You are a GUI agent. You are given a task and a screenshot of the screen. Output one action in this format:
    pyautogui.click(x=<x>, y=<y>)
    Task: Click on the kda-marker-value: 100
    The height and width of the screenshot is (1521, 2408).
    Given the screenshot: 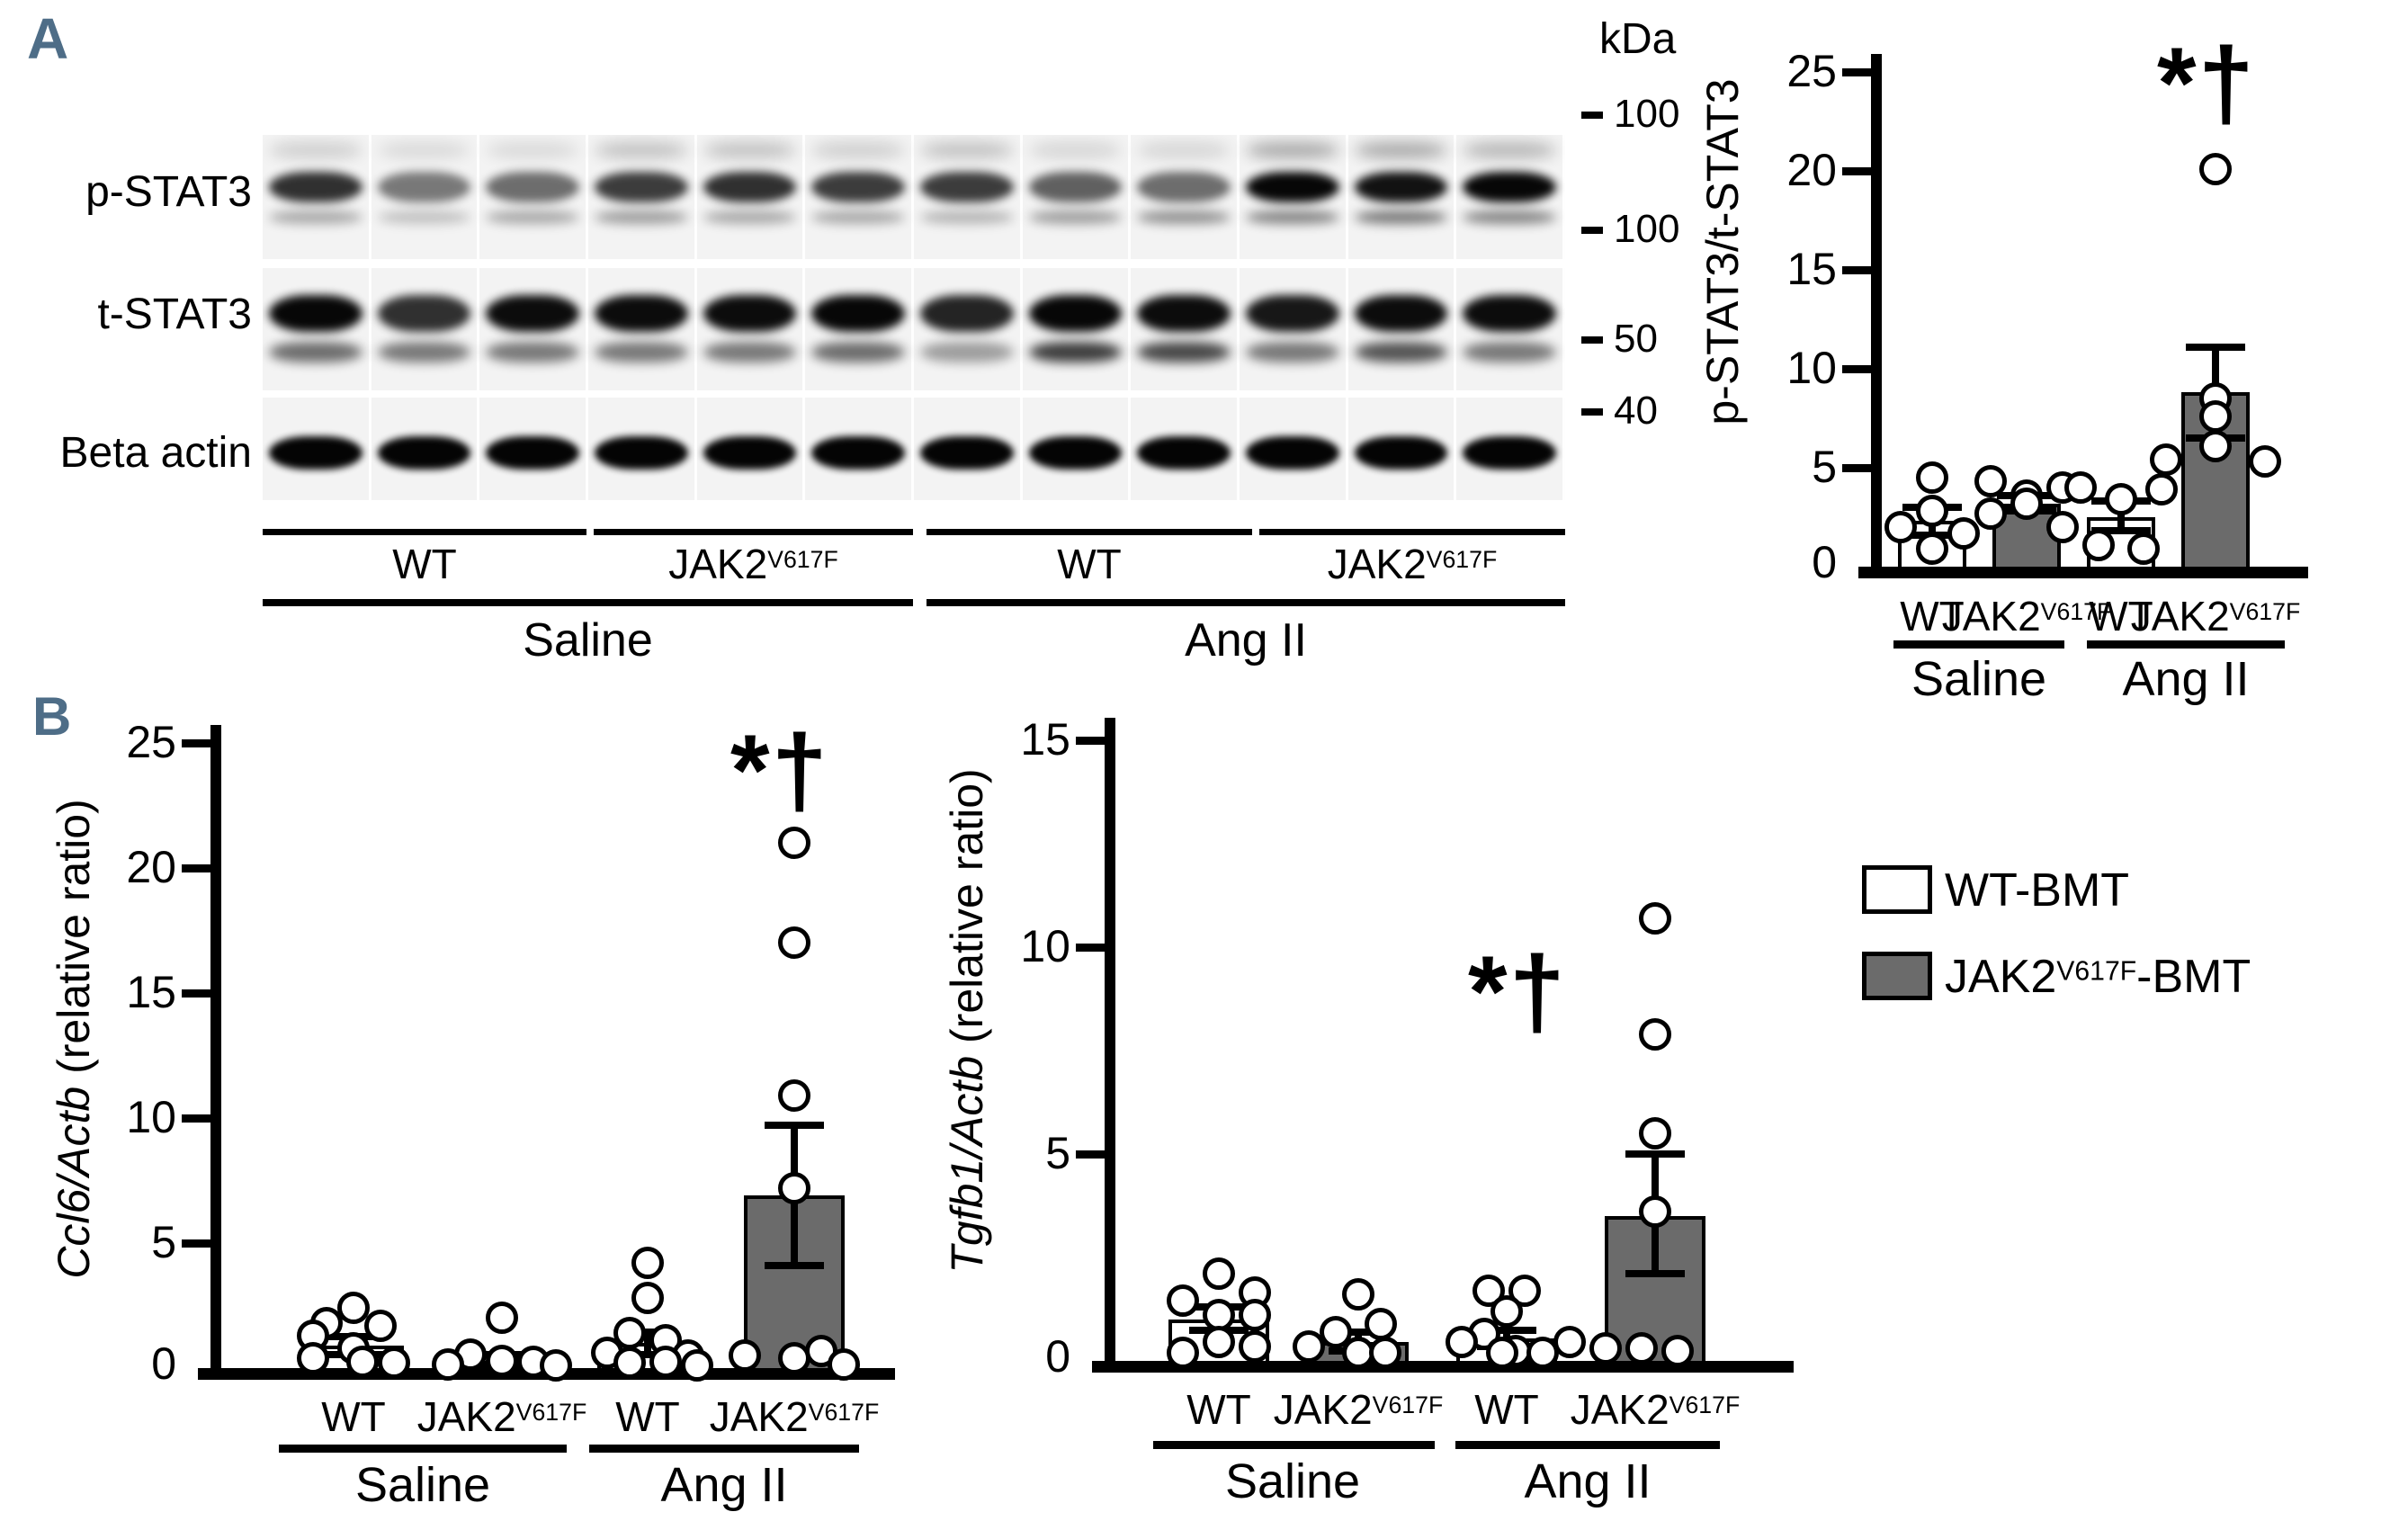 What is the action you would take?
    pyautogui.click(x=1647, y=114)
    